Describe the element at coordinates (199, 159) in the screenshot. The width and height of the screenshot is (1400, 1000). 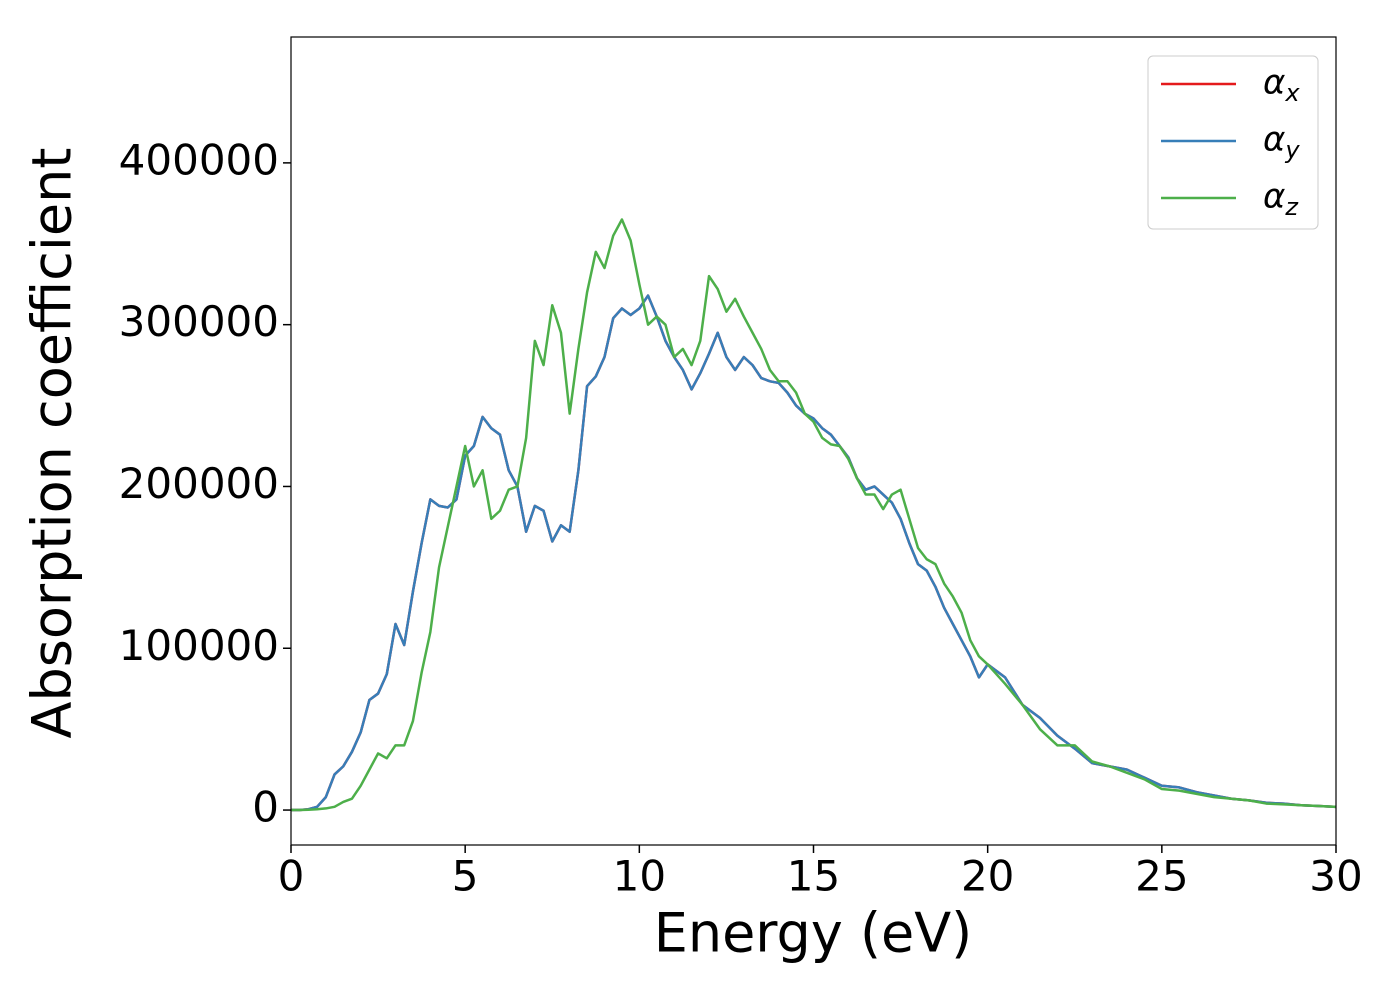
I see `y-tick-label: 400000` at that location.